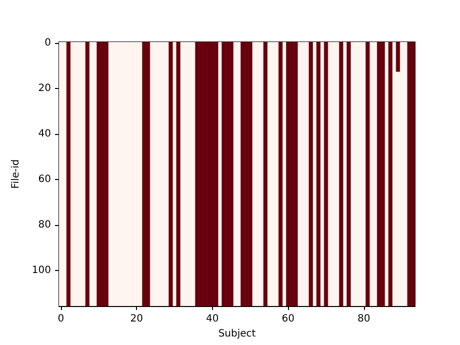 This screenshot has height=345, width=460. What do you see at coordinates (41, 270) in the screenshot?
I see `y-tick-label: 100` at bounding box center [41, 270].